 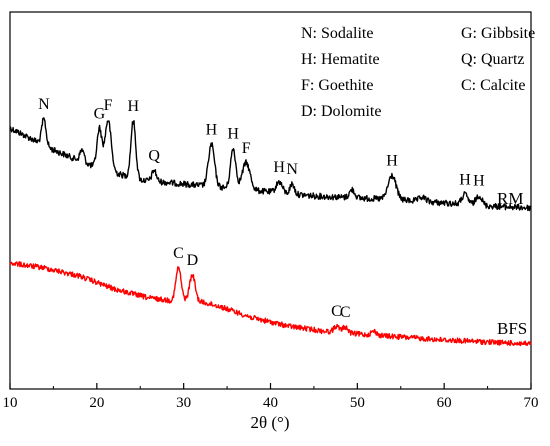 I want to click on peak-label: G, so click(x=100, y=114).